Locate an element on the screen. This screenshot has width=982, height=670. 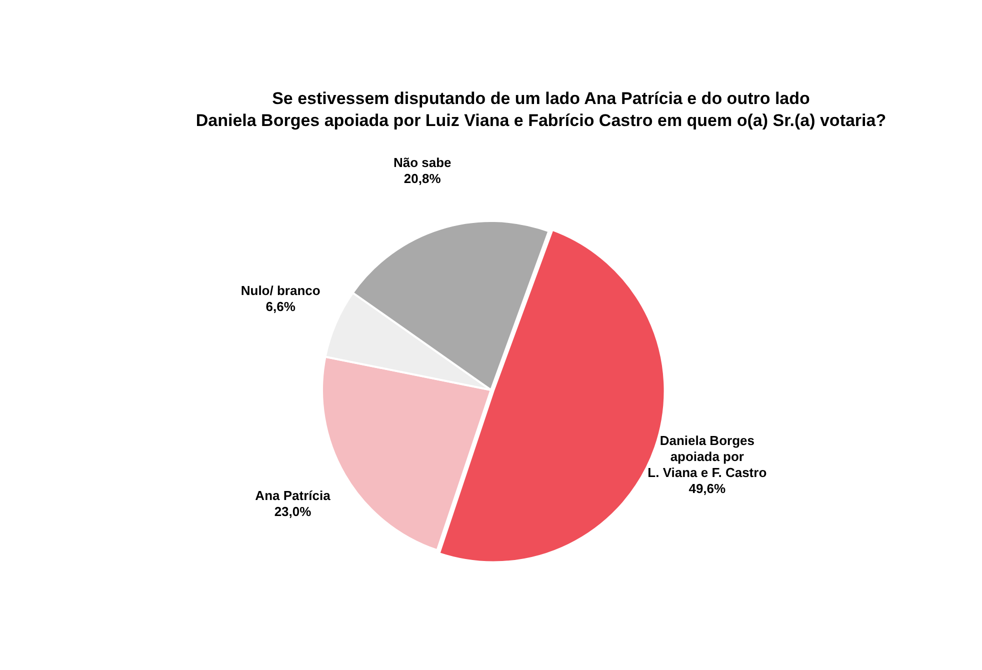
data-label: 20,8% is located at coordinates (423, 178).